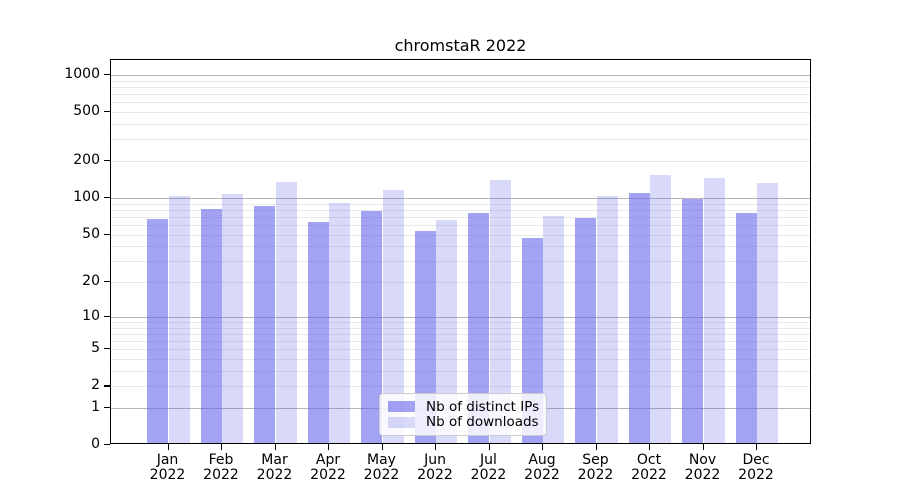 The height and width of the screenshot is (500, 900). What do you see at coordinates (401, 407) in the screenshot?
I see `legend-swatch-distinct-ips` at bounding box center [401, 407].